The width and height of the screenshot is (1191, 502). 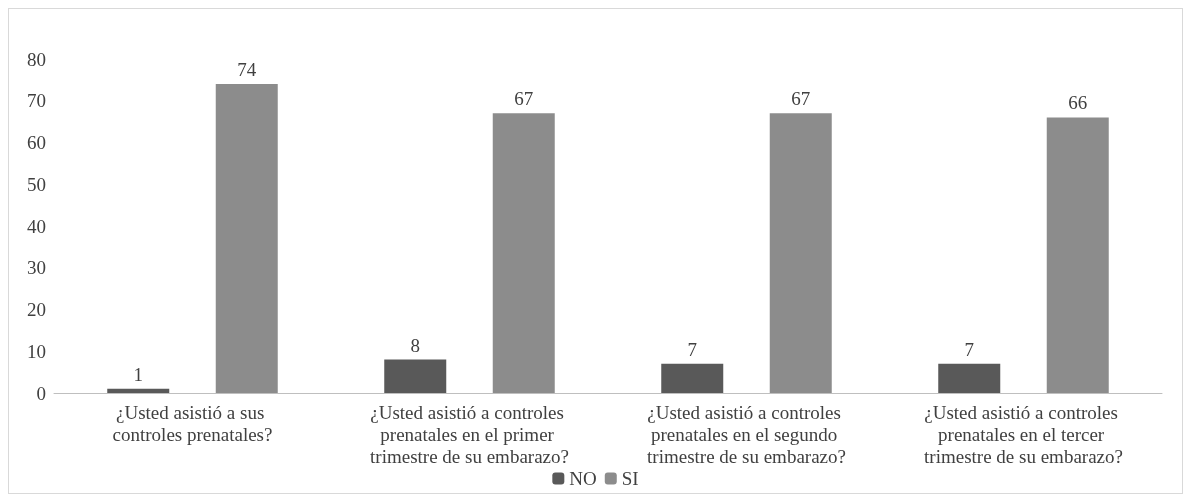 I want to click on y-tick-label: 10, so click(x=36, y=351).